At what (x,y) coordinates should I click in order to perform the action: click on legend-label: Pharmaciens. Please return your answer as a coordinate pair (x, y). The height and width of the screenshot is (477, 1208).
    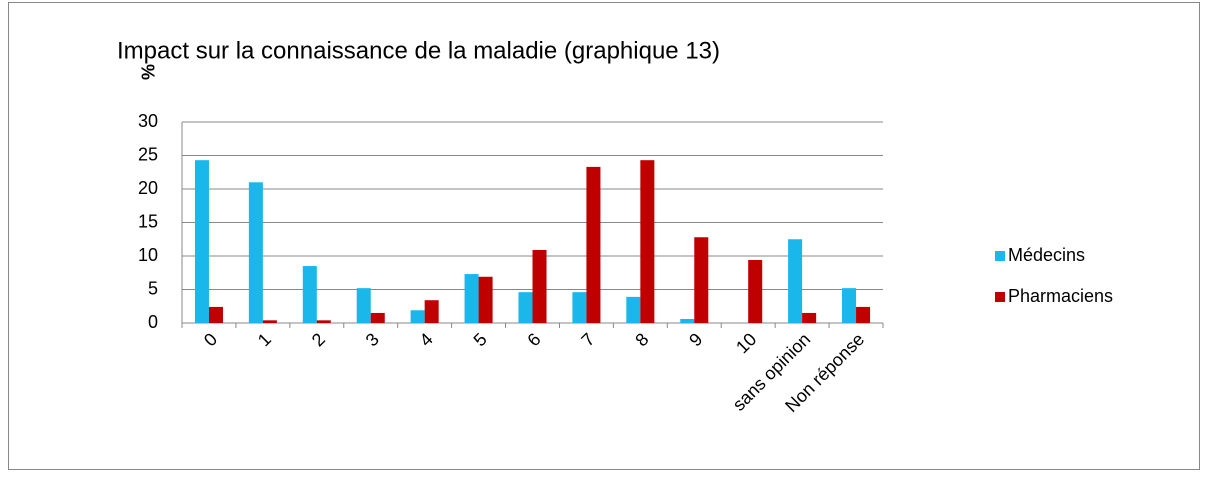
    Looking at the image, I should click on (1060, 296).